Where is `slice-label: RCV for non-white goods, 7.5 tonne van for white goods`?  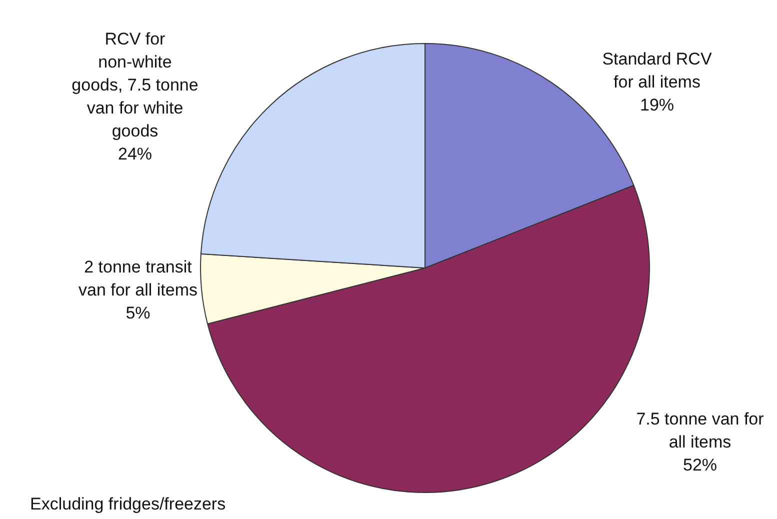 slice-label: RCV for non-white goods, 7.5 tonne van for white goods is located at coordinates (135, 85).